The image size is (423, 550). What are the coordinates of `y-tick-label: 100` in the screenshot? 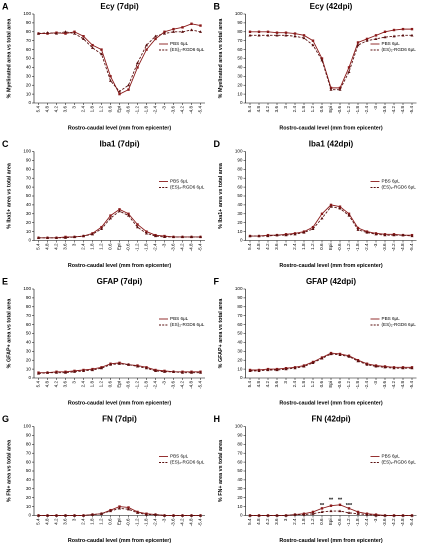 It's located at (27, 151).